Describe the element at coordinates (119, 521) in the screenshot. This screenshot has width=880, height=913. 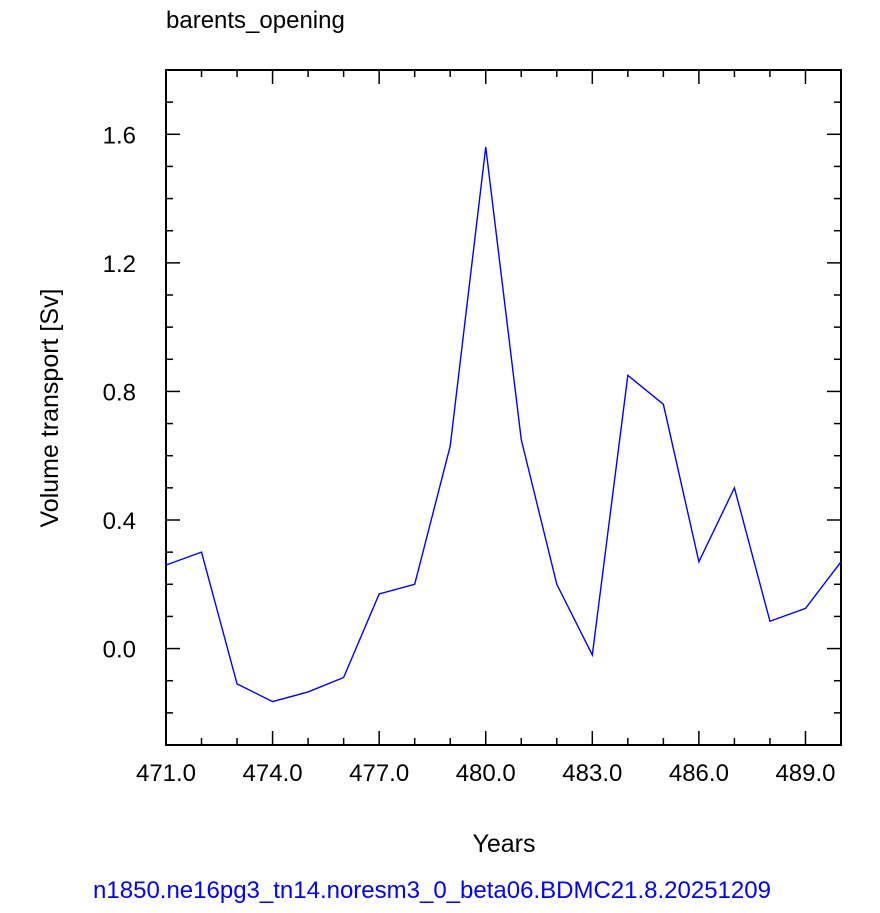
I see `y-tick-label: 0.4` at that location.